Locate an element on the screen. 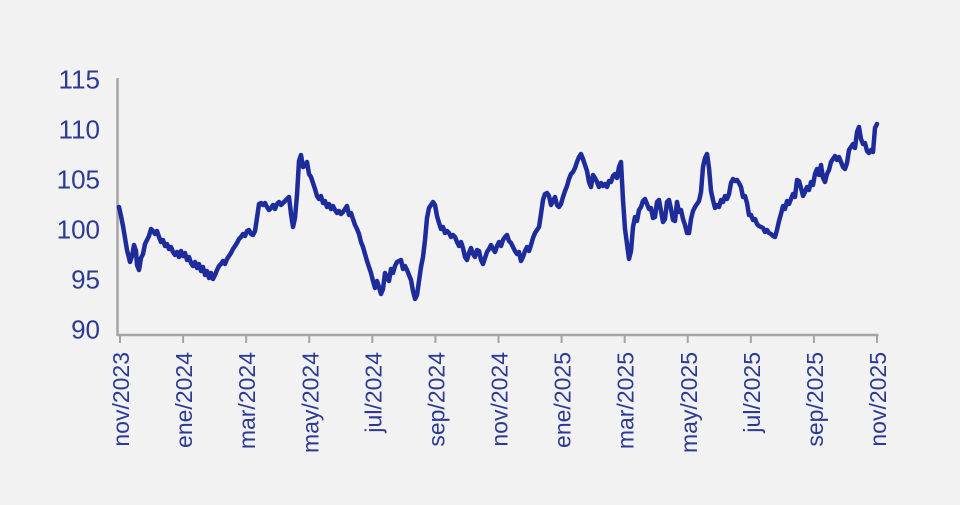  x-tick-label: nov/2025 is located at coordinates (878, 399).